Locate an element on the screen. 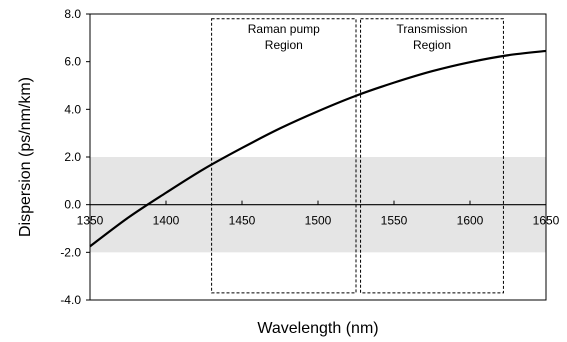 The width and height of the screenshot is (567, 342). y-tick-label: 8.0 is located at coordinates (72, 14).